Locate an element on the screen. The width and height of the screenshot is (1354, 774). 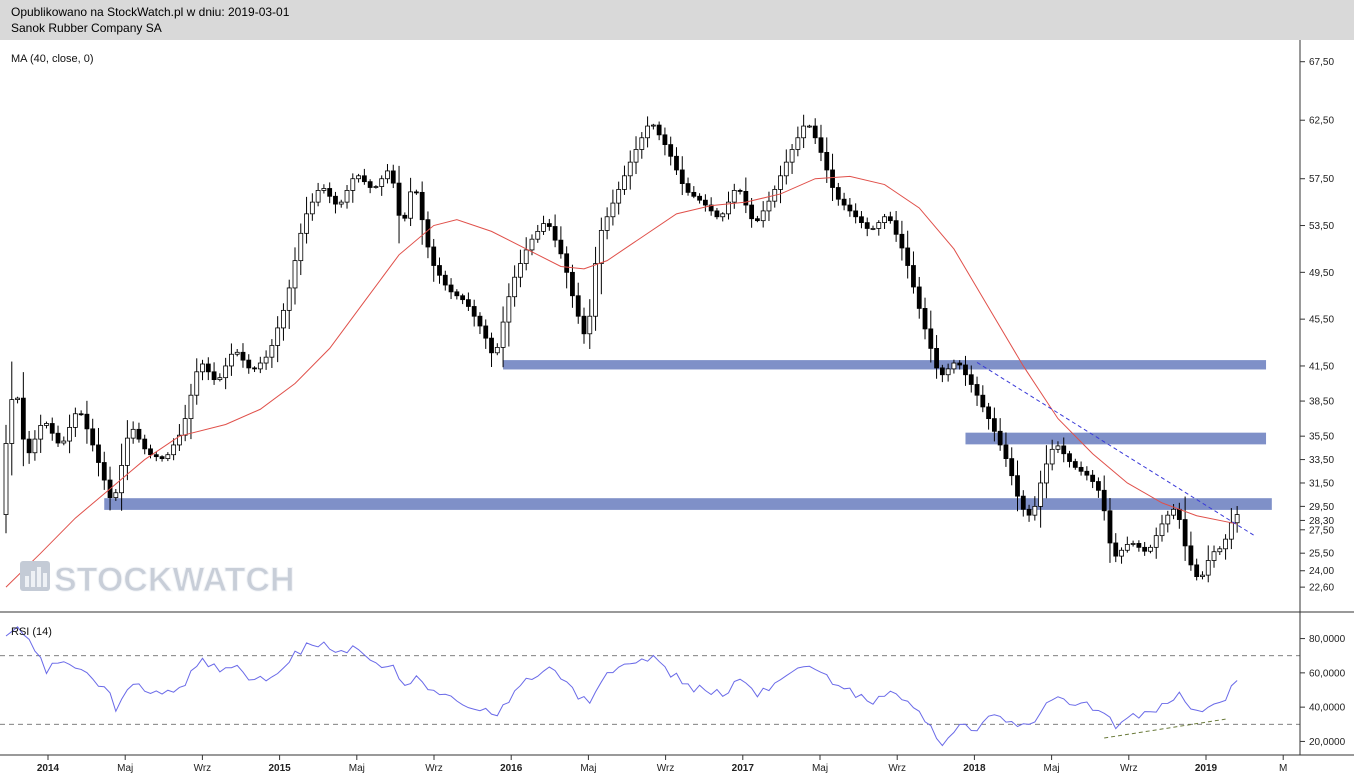
x-tick-label: 2017 is located at coordinates (743, 768).